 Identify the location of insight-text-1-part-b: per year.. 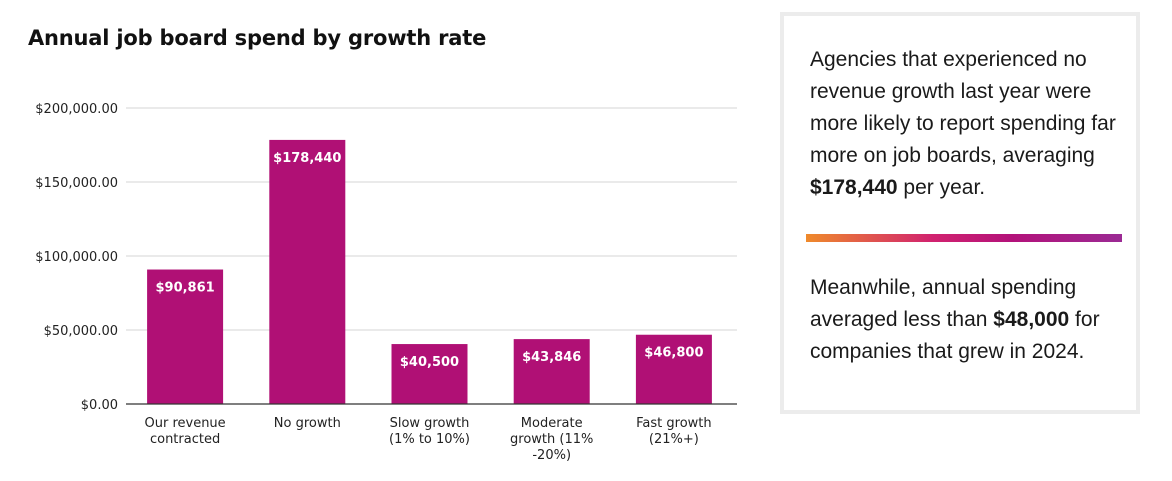
(941, 187).